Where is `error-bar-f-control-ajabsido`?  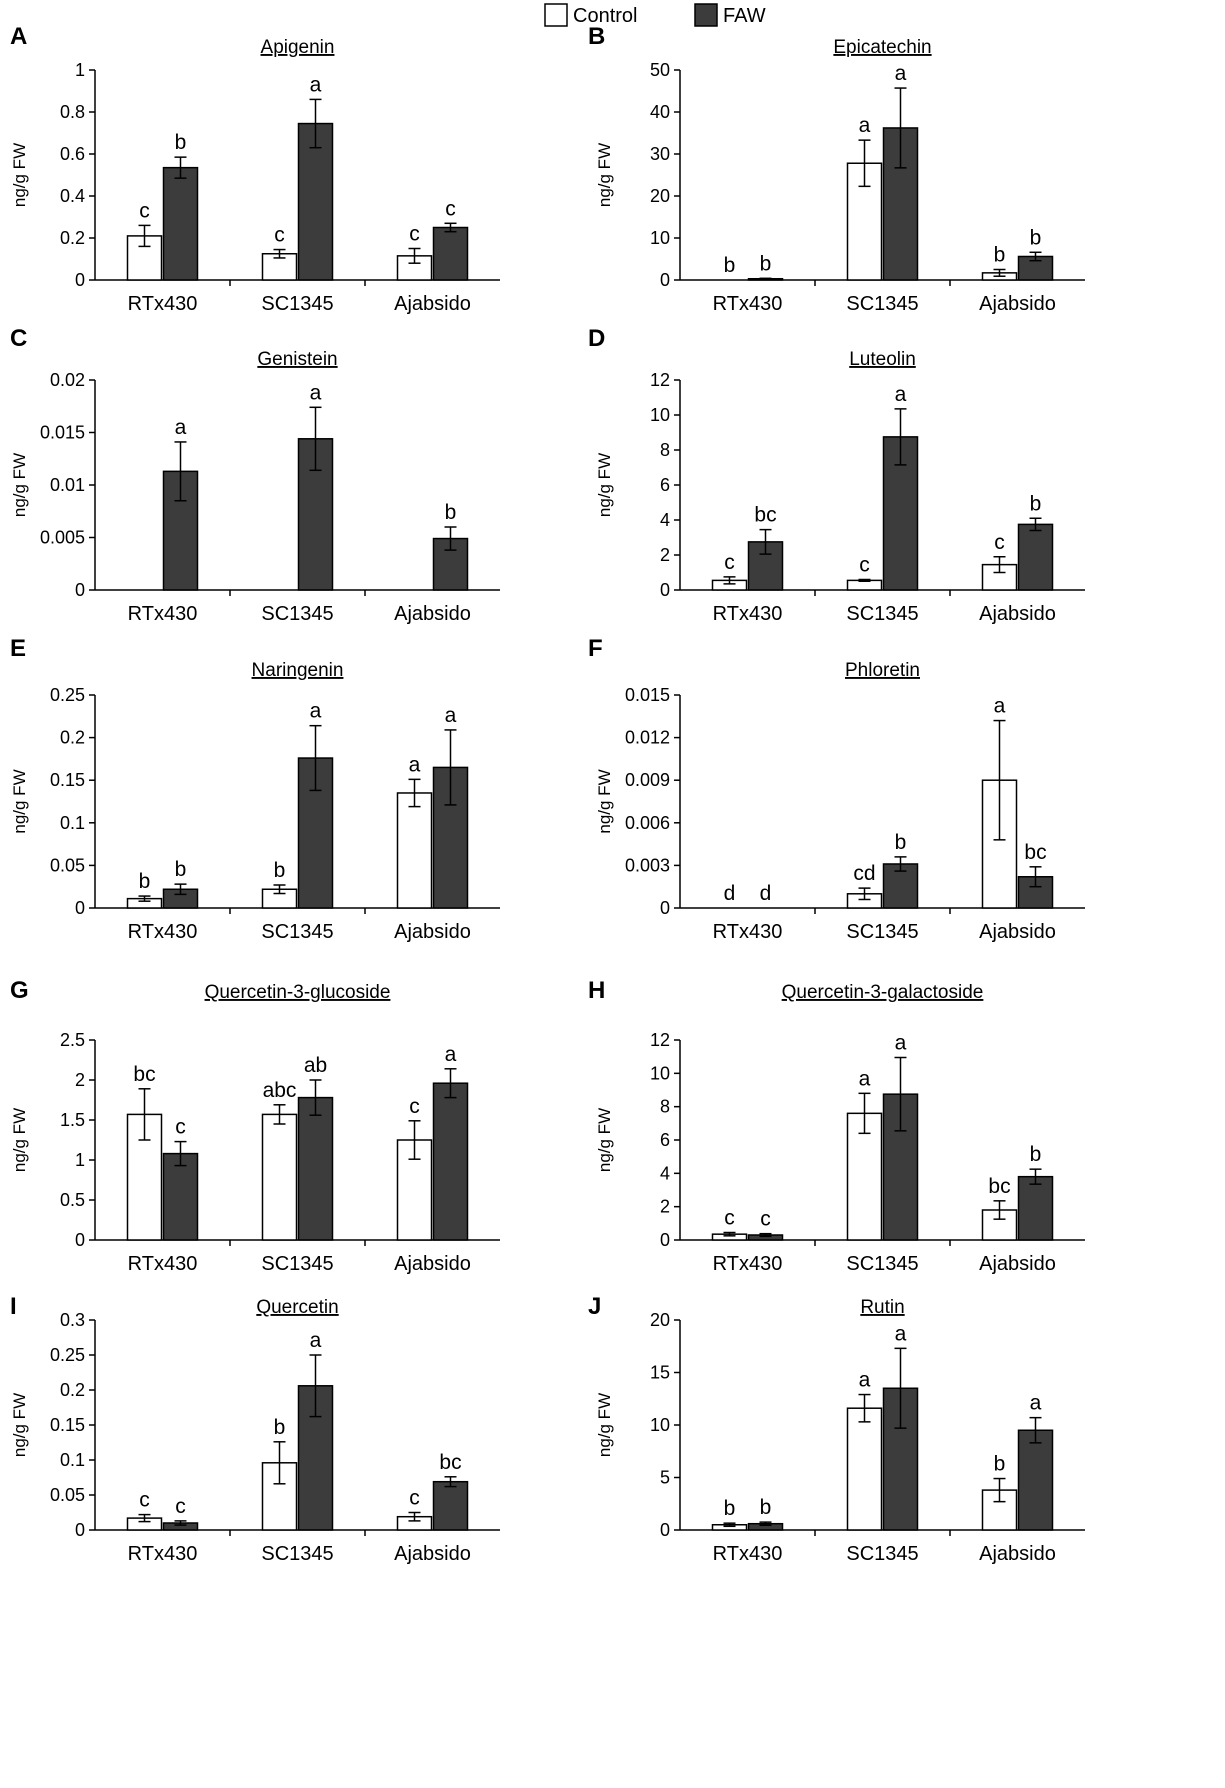
error-bar-f-control-ajabsido is located at coordinates (999, 780).